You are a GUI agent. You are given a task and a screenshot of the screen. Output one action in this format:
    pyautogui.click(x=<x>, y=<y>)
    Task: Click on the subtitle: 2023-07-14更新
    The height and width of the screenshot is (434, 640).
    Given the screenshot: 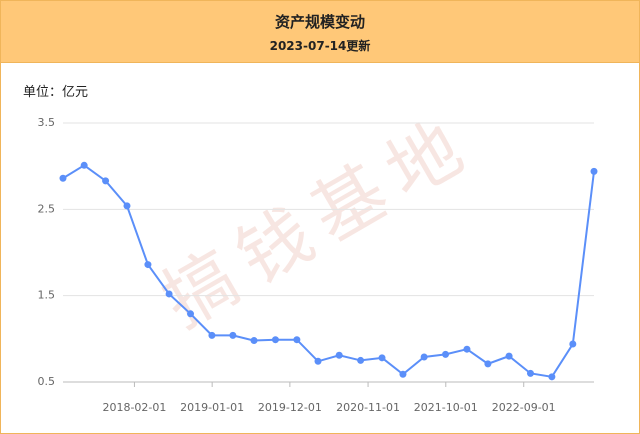 What is the action you would take?
    pyautogui.click(x=320, y=46)
    